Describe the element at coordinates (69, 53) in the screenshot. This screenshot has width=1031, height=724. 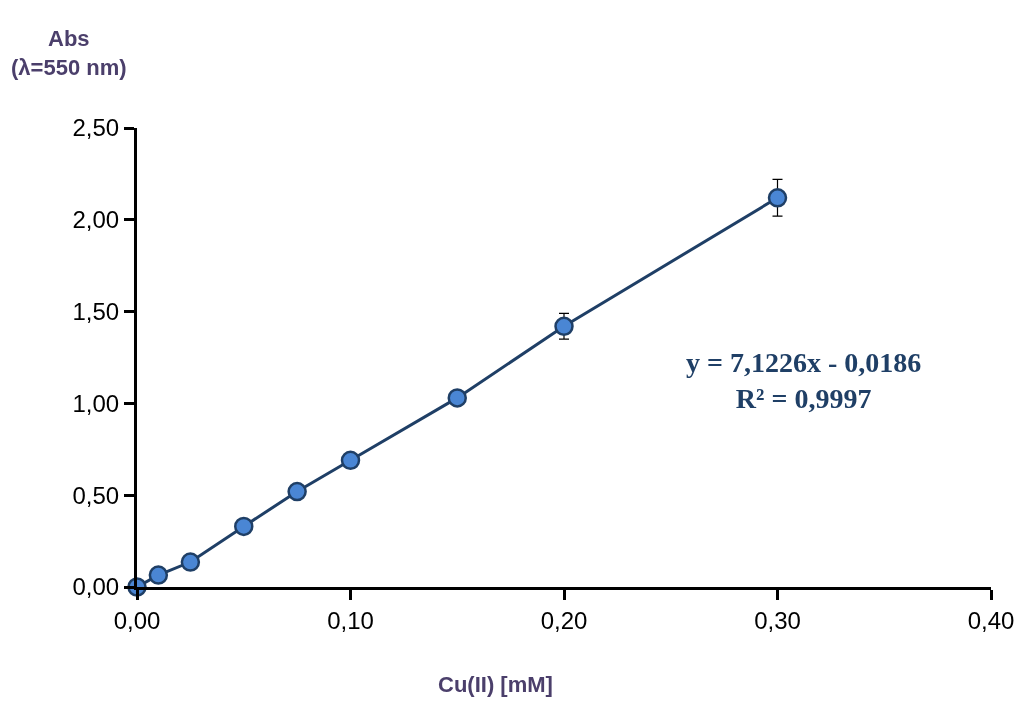
I see `y-axis-title: Abs (λ=550 nm)` at that location.